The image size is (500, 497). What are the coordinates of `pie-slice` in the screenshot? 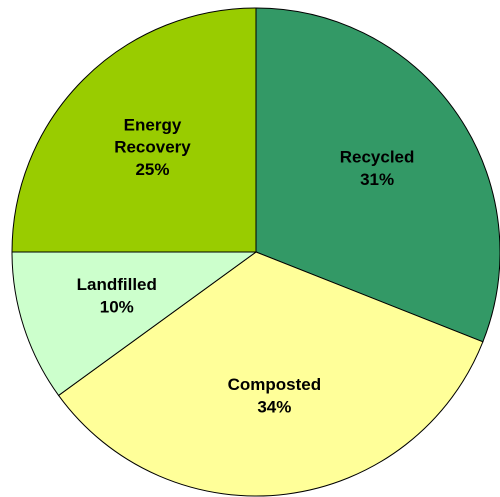 It's located at (134, 324).